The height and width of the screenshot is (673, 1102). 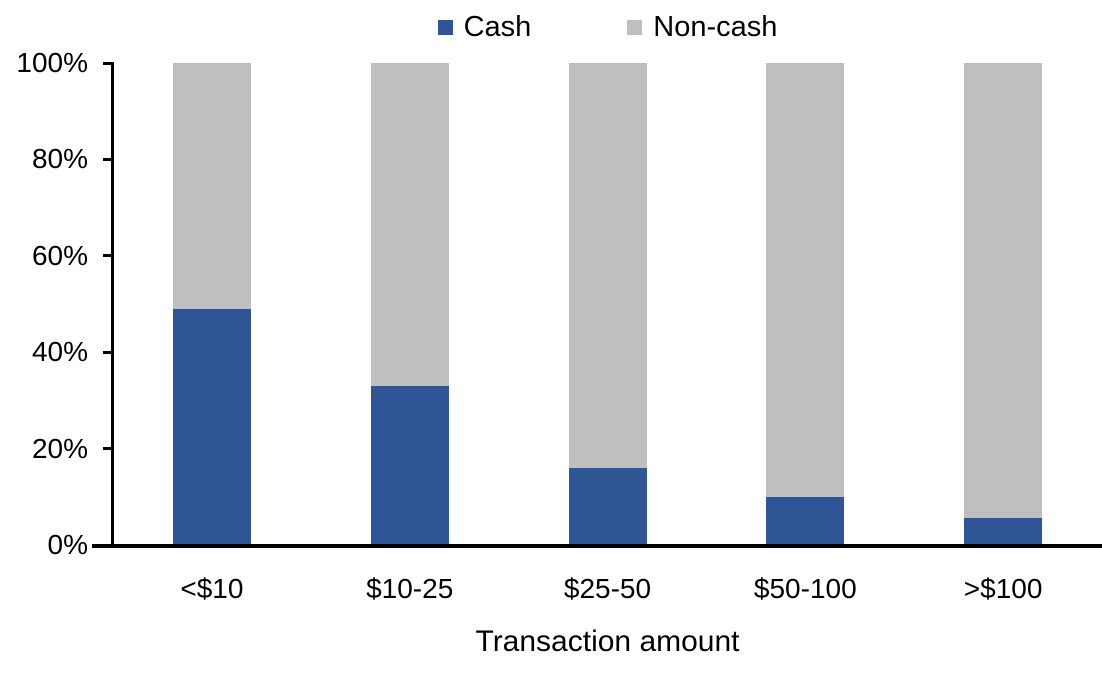 I want to click on y-tick-label: 60%, so click(x=59, y=255).